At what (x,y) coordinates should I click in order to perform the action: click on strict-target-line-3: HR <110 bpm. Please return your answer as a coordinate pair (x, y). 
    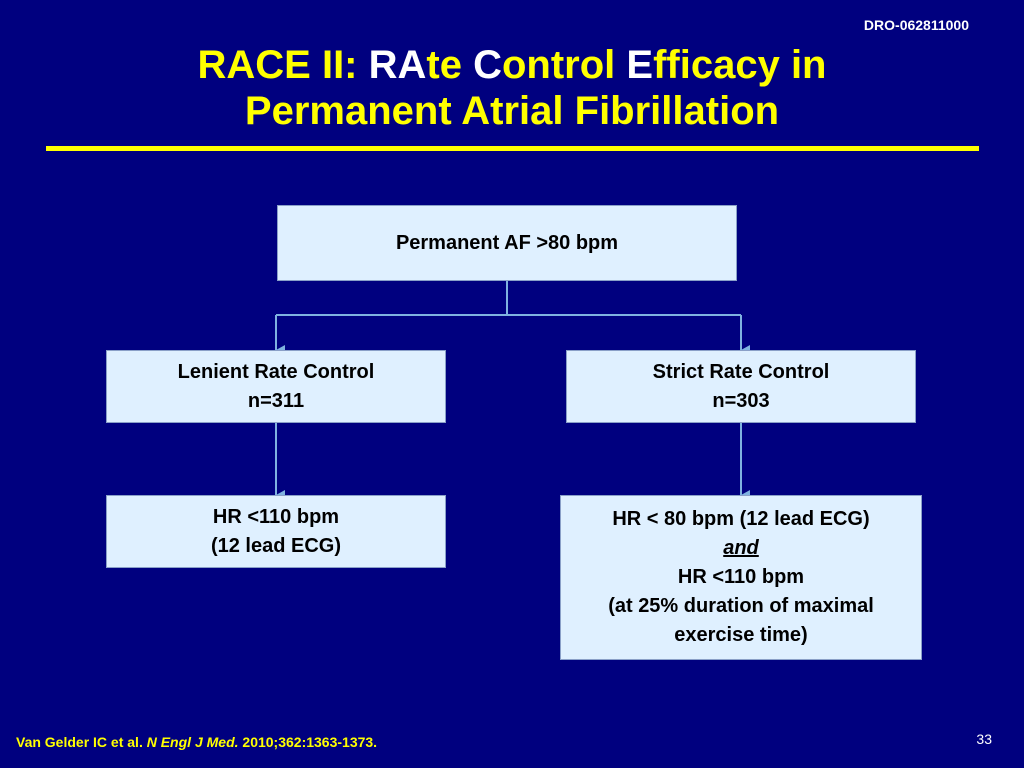
    Looking at the image, I should click on (741, 577).